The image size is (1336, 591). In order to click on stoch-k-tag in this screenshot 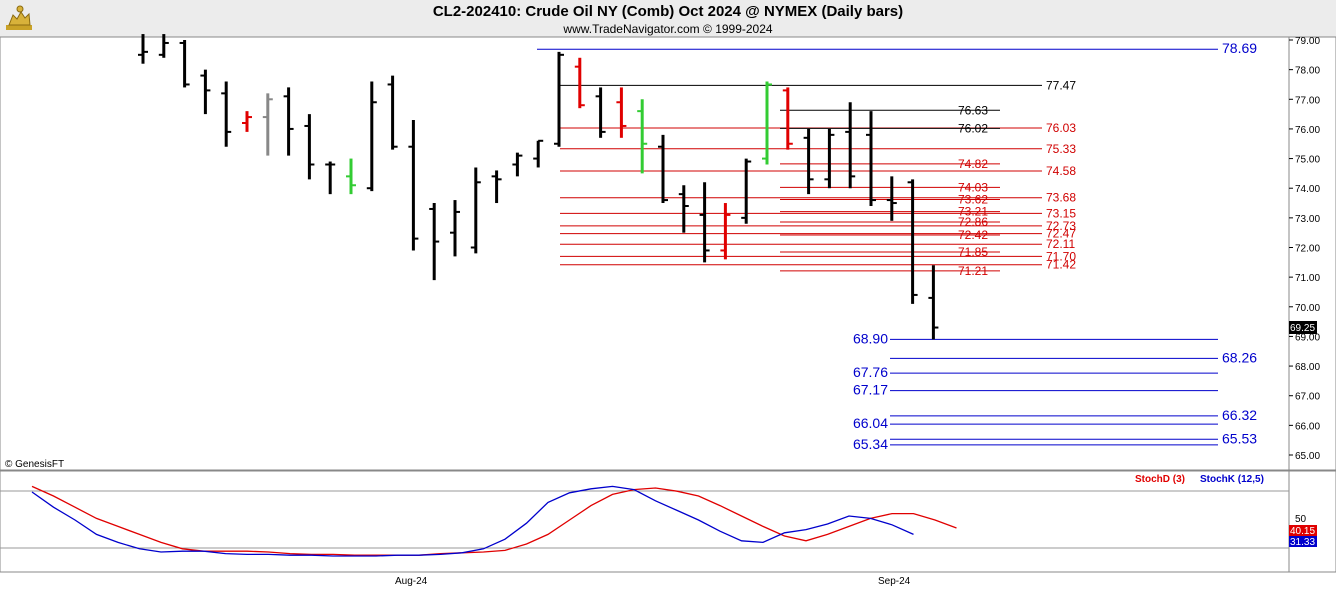, I will do `click(1303, 541)`.